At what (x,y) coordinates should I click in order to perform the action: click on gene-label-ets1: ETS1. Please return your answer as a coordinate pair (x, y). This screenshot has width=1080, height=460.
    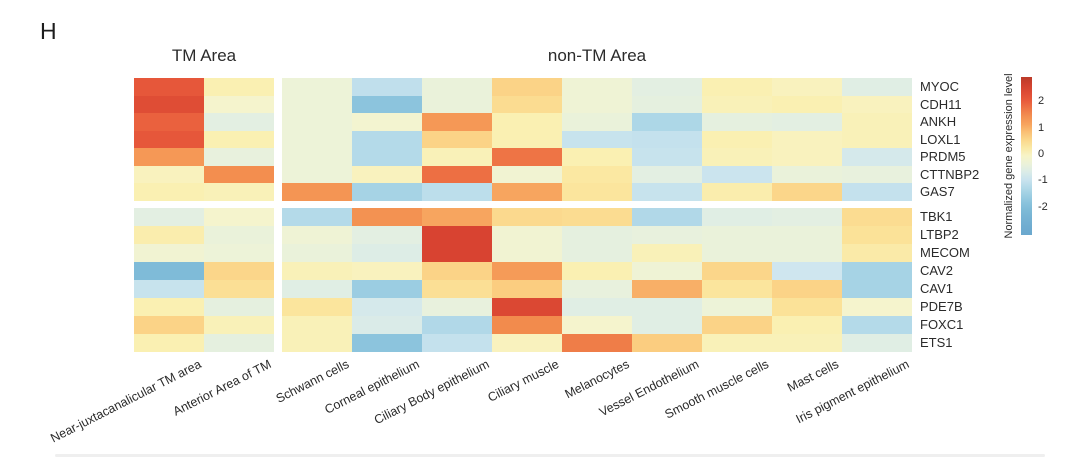
    Looking at the image, I should click on (936, 342).